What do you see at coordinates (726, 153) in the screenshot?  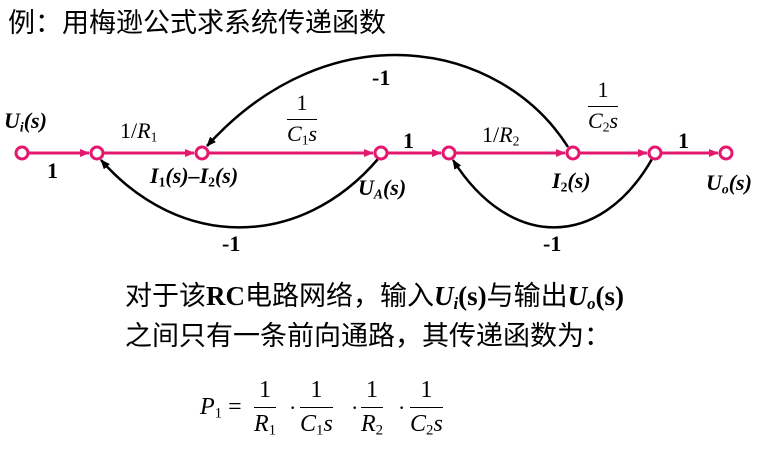 I see `node-uo` at bounding box center [726, 153].